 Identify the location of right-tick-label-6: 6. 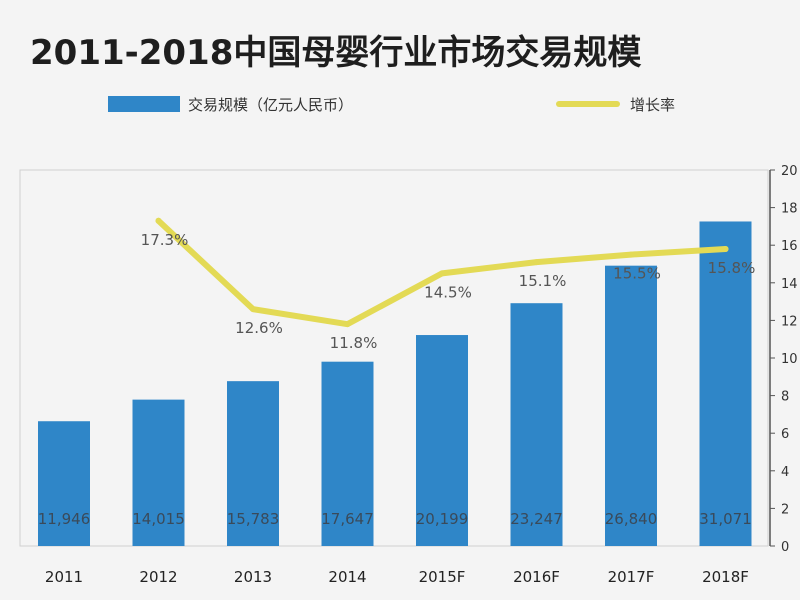
(785, 434).